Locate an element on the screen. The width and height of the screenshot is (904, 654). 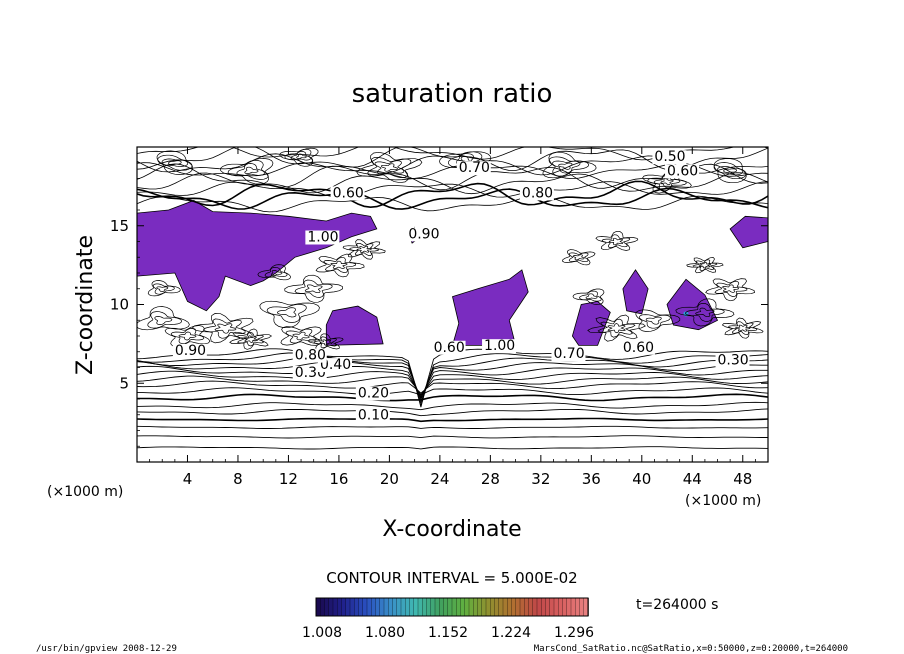
contour-label: 1.00 is located at coordinates (322, 238).